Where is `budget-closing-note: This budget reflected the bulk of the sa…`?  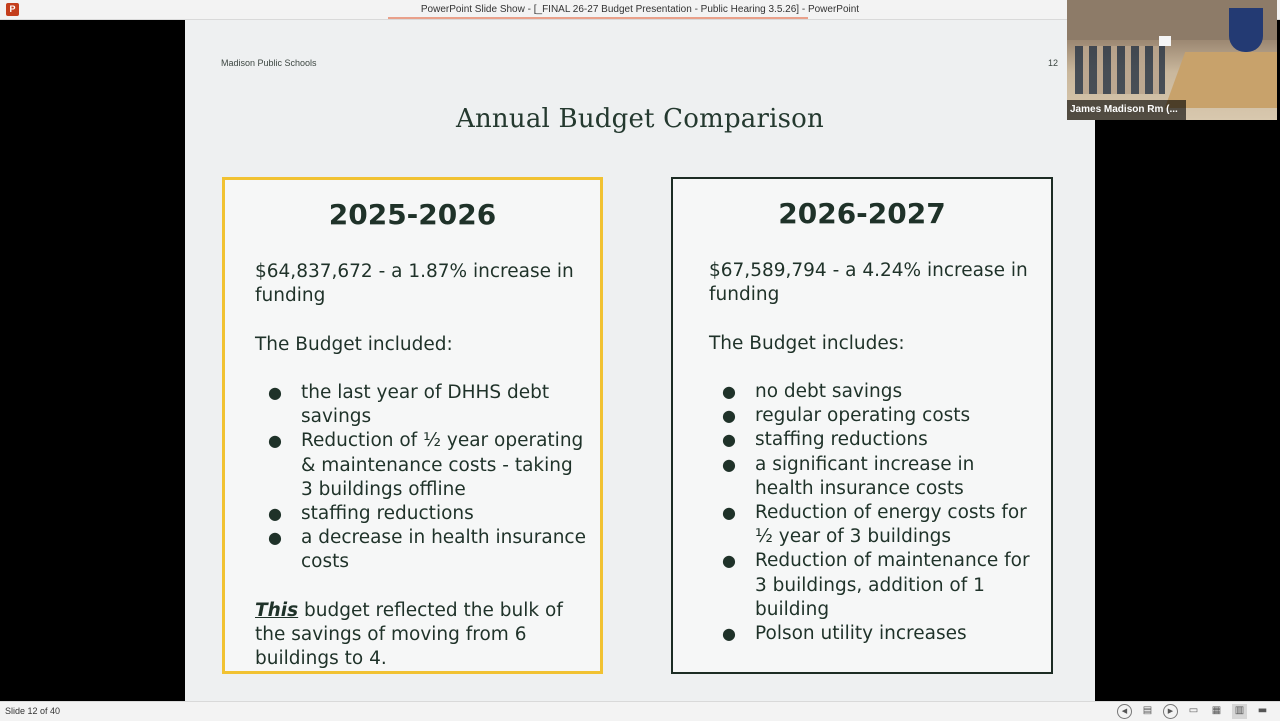
budget-closing-note: This budget reflected the bulk of the sa… is located at coordinates (409, 634).